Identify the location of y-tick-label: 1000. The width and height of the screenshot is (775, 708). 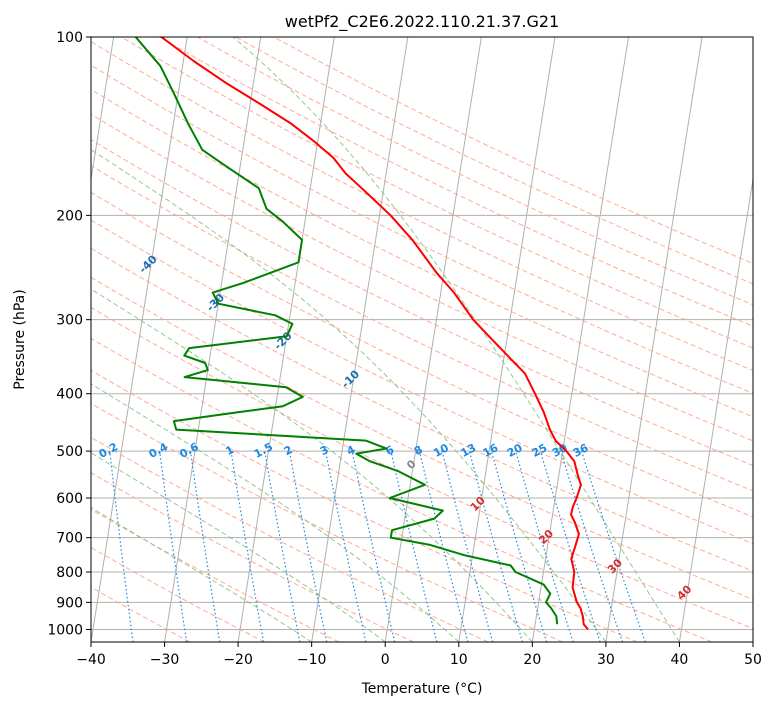
(65, 630).